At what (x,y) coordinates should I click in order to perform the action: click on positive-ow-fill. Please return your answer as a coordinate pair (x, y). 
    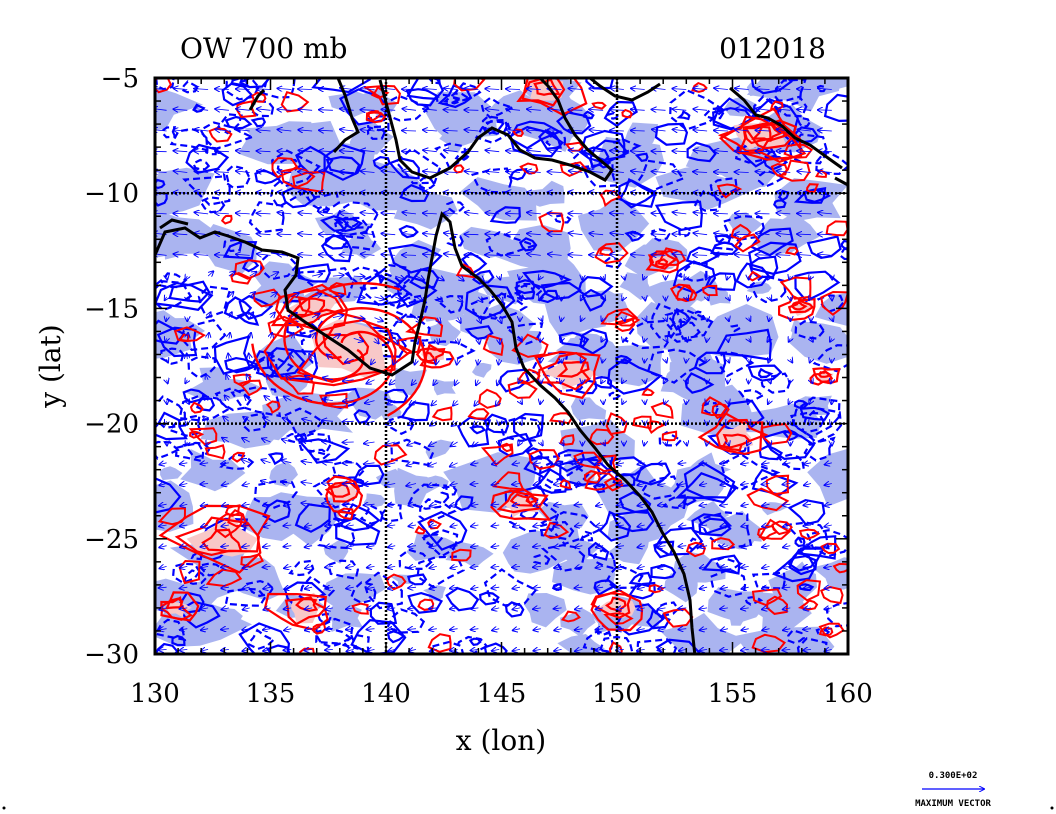
    Looking at the image, I should click on (343, 493).